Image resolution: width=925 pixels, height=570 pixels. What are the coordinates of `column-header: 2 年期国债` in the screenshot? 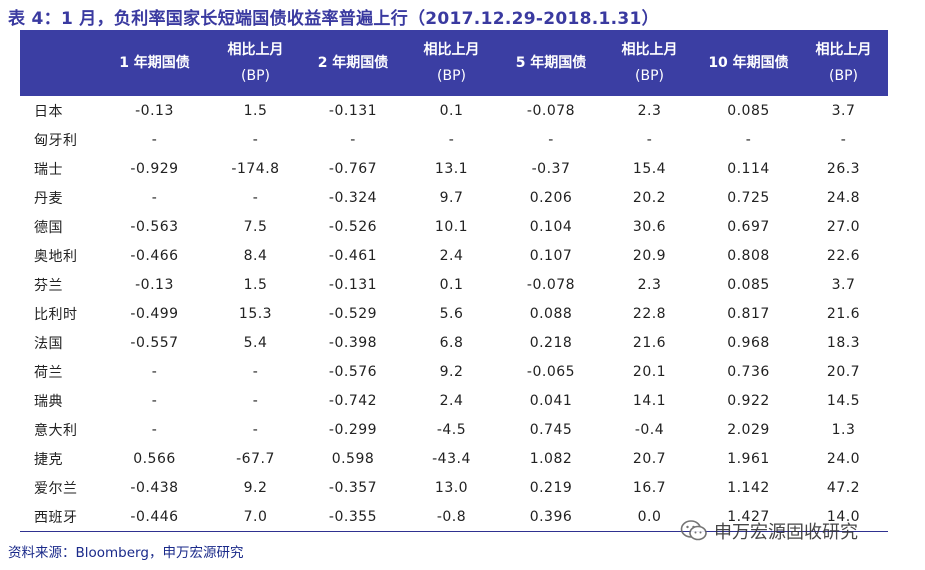 It's located at (353, 63).